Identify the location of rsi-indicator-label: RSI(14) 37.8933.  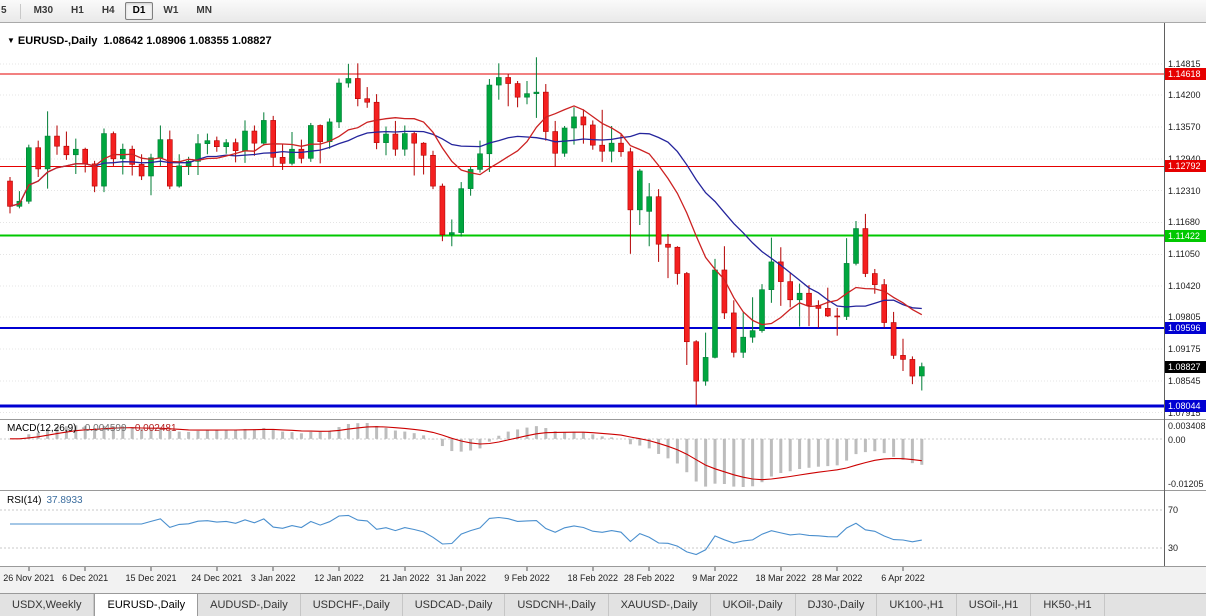
(47, 500).